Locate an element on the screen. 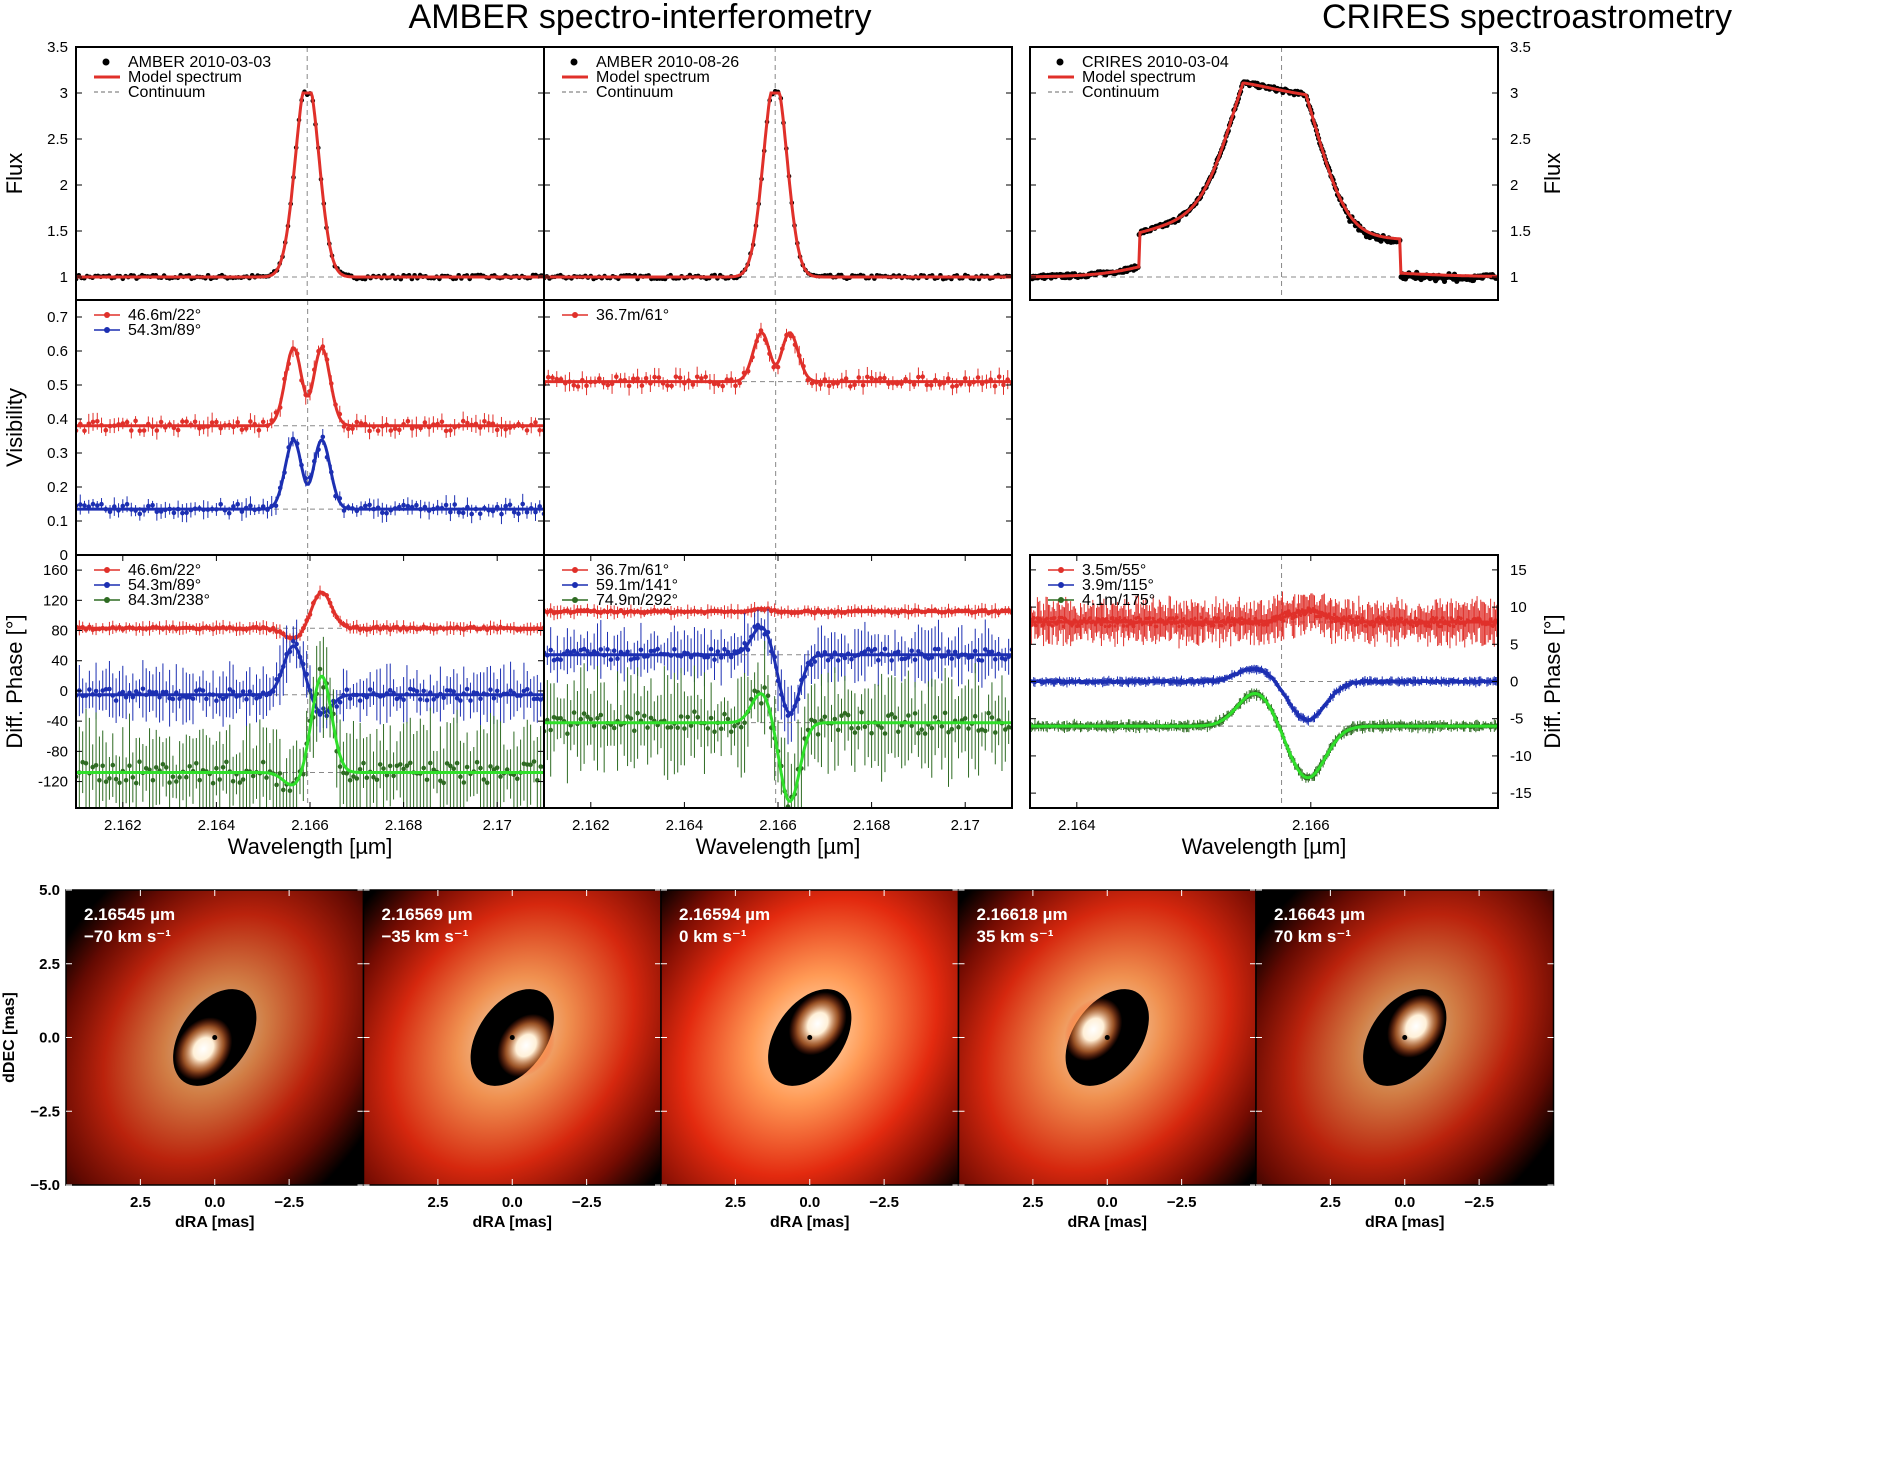 The width and height of the screenshot is (1885, 1479). y-tick-label: 2.5 is located at coordinates (1520, 139).